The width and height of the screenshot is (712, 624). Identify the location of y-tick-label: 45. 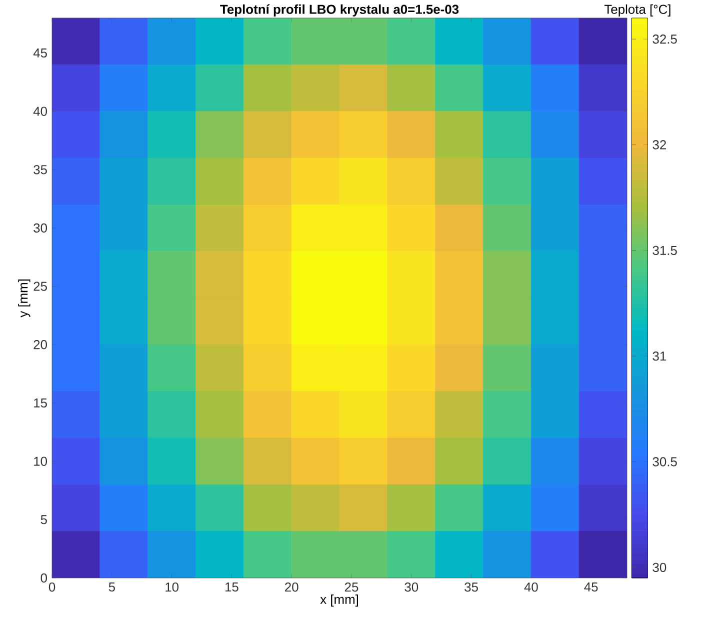
(40, 53).